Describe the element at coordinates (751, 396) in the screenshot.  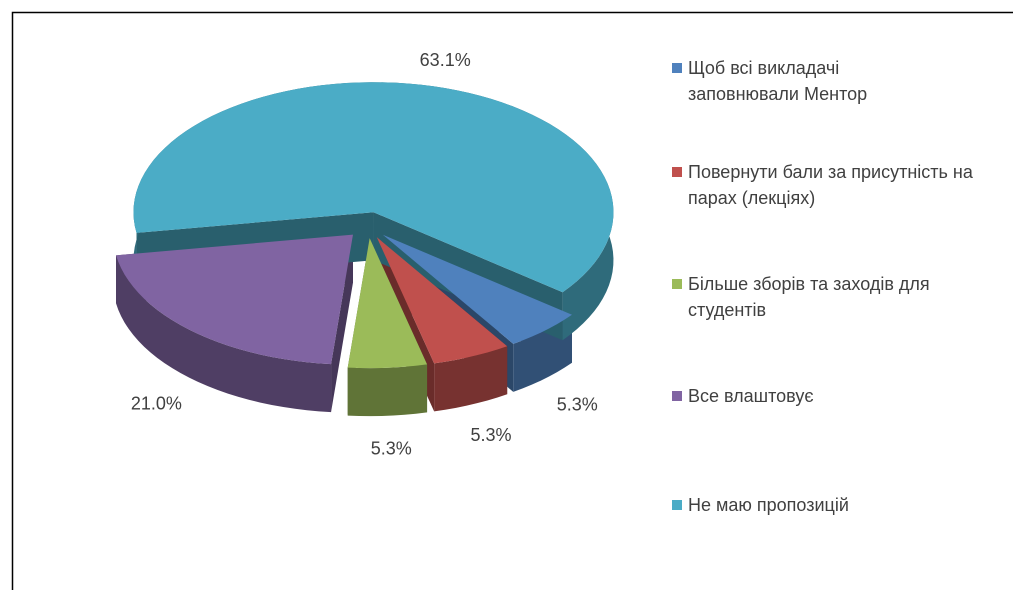
I see `legend-label: Все влаштовує` at that location.